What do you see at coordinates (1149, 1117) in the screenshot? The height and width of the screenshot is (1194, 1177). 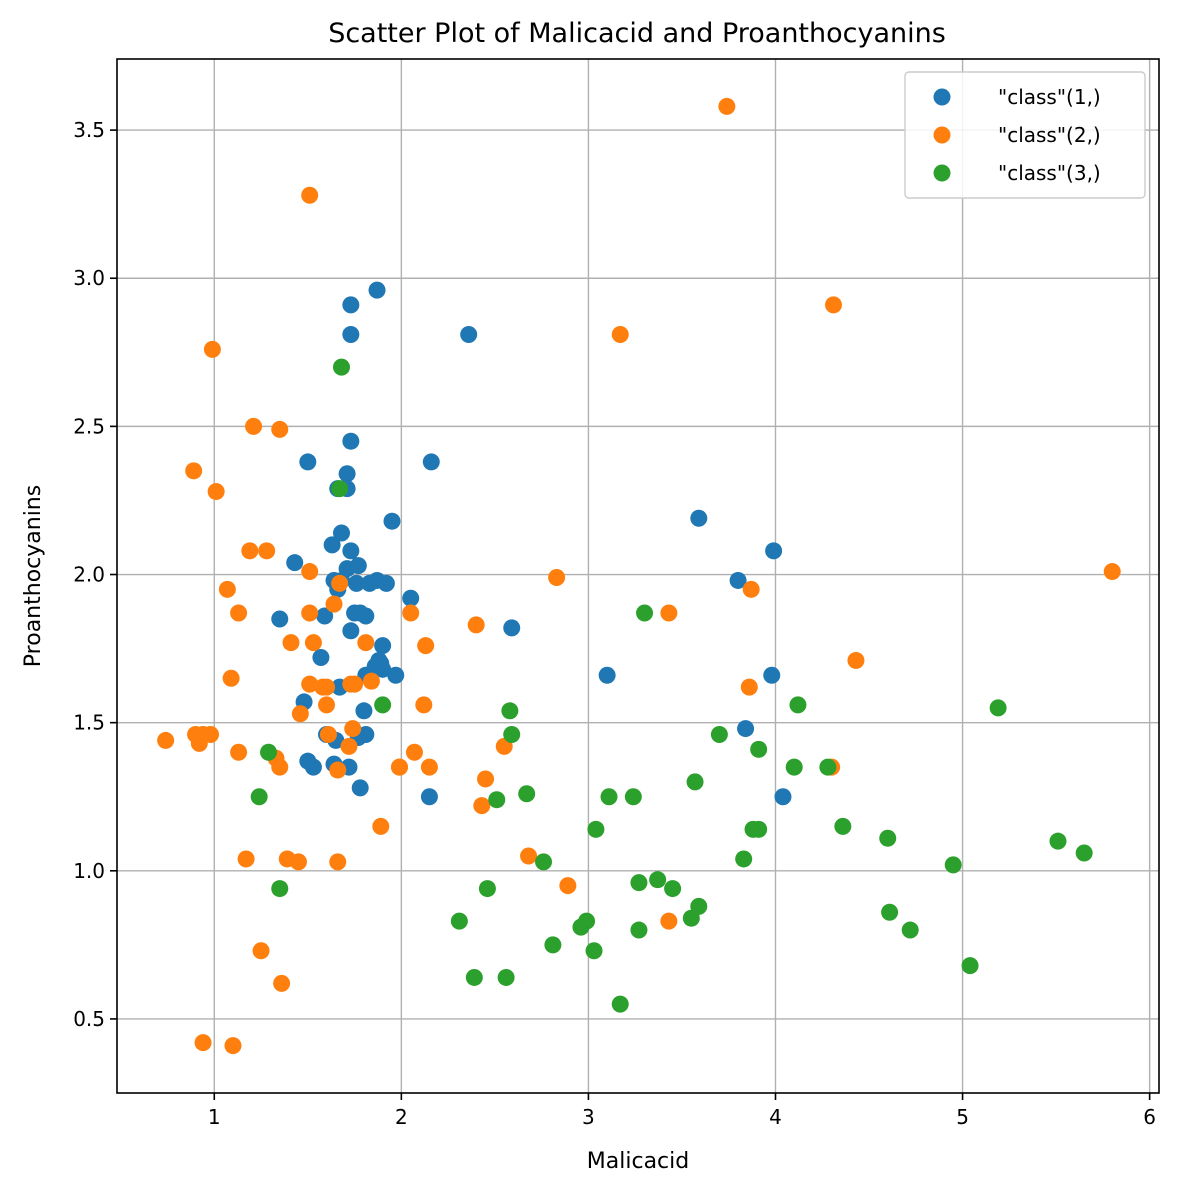 I see `x-tick-label: 6` at bounding box center [1149, 1117].